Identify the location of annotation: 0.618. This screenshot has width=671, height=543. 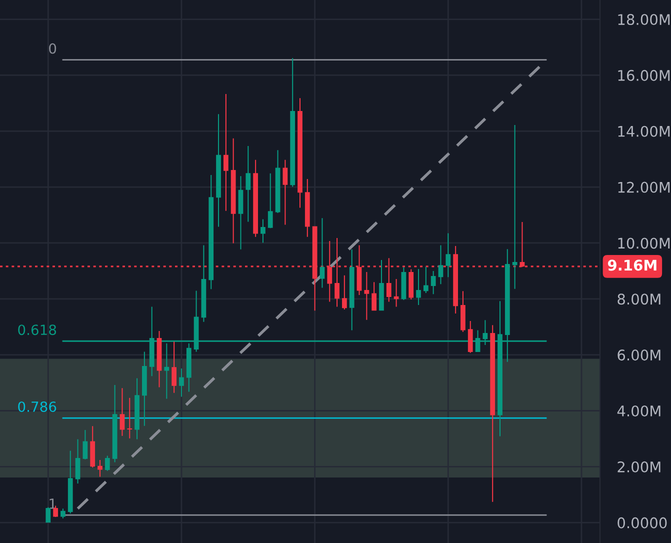
(37, 330).